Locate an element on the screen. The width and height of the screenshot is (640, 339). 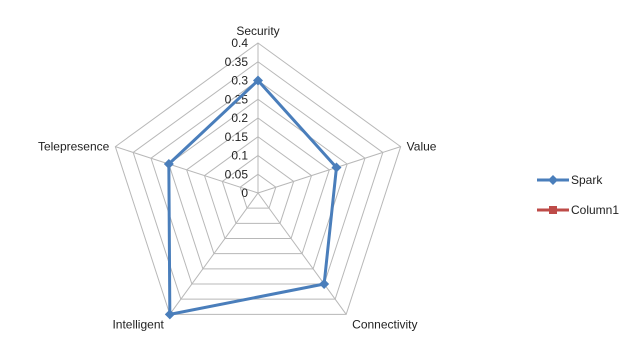
category-label-security: Security is located at coordinates (257, 31).